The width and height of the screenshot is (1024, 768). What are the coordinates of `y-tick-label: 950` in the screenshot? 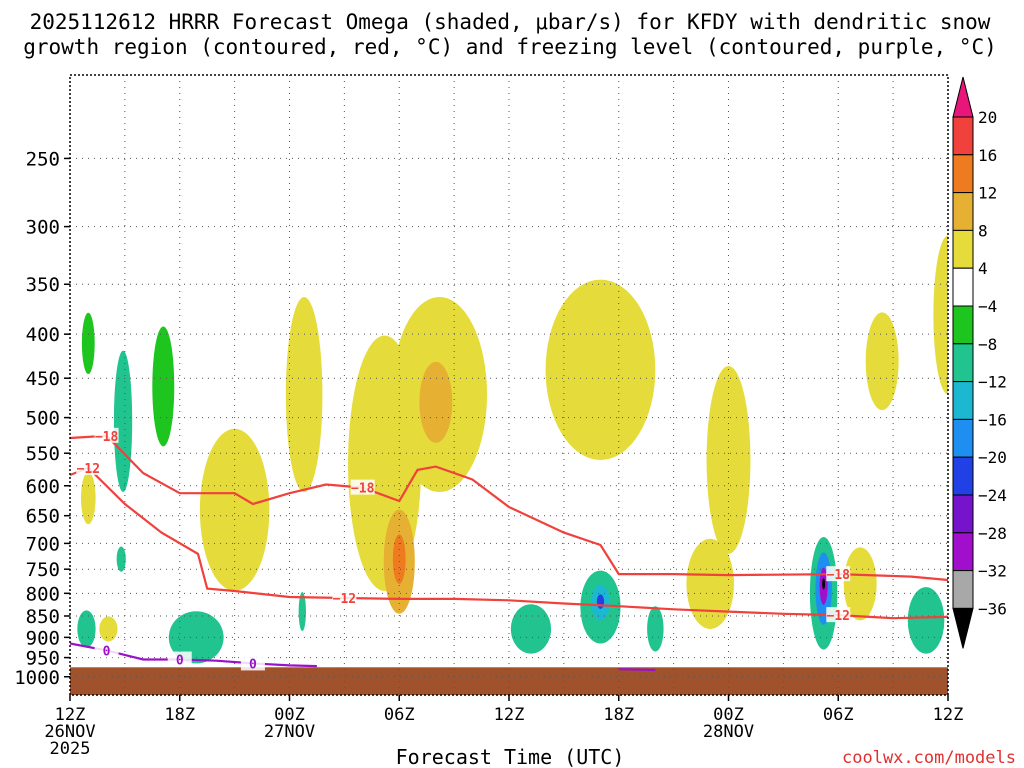 It's located at (43, 659).